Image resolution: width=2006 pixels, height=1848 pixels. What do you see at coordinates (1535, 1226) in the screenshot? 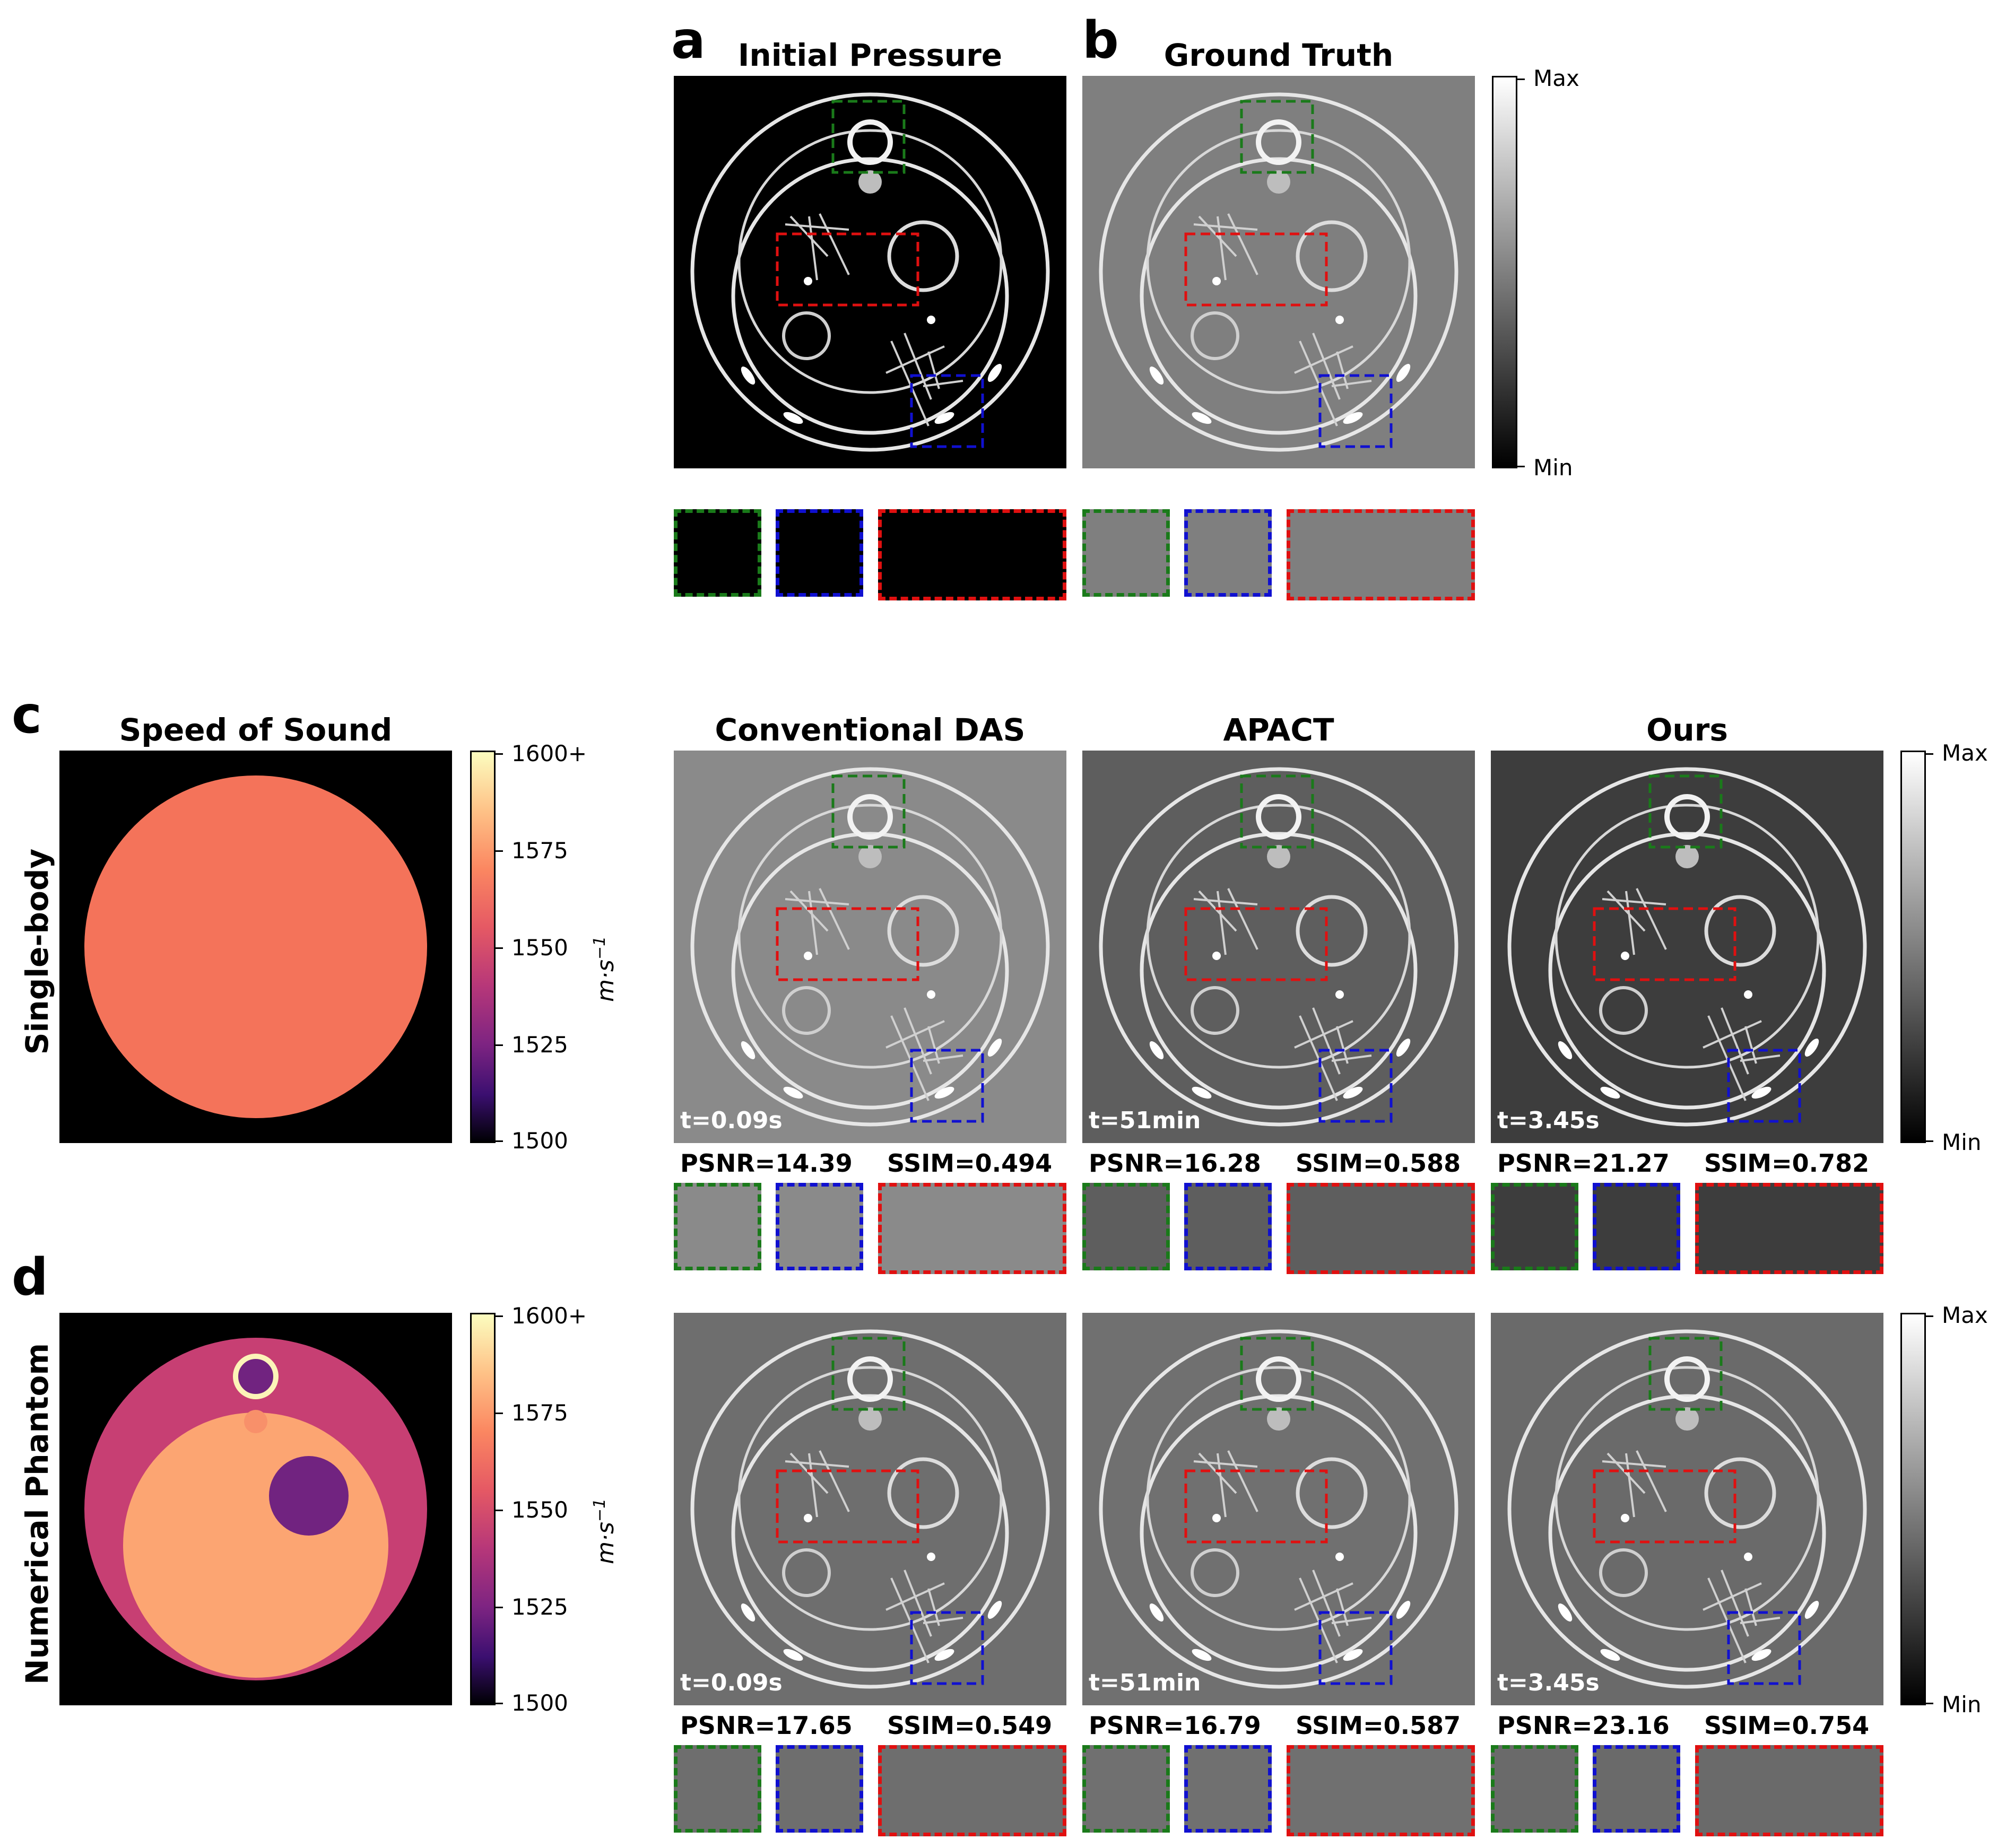
I see `inset-green-ours-single` at bounding box center [1535, 1226].